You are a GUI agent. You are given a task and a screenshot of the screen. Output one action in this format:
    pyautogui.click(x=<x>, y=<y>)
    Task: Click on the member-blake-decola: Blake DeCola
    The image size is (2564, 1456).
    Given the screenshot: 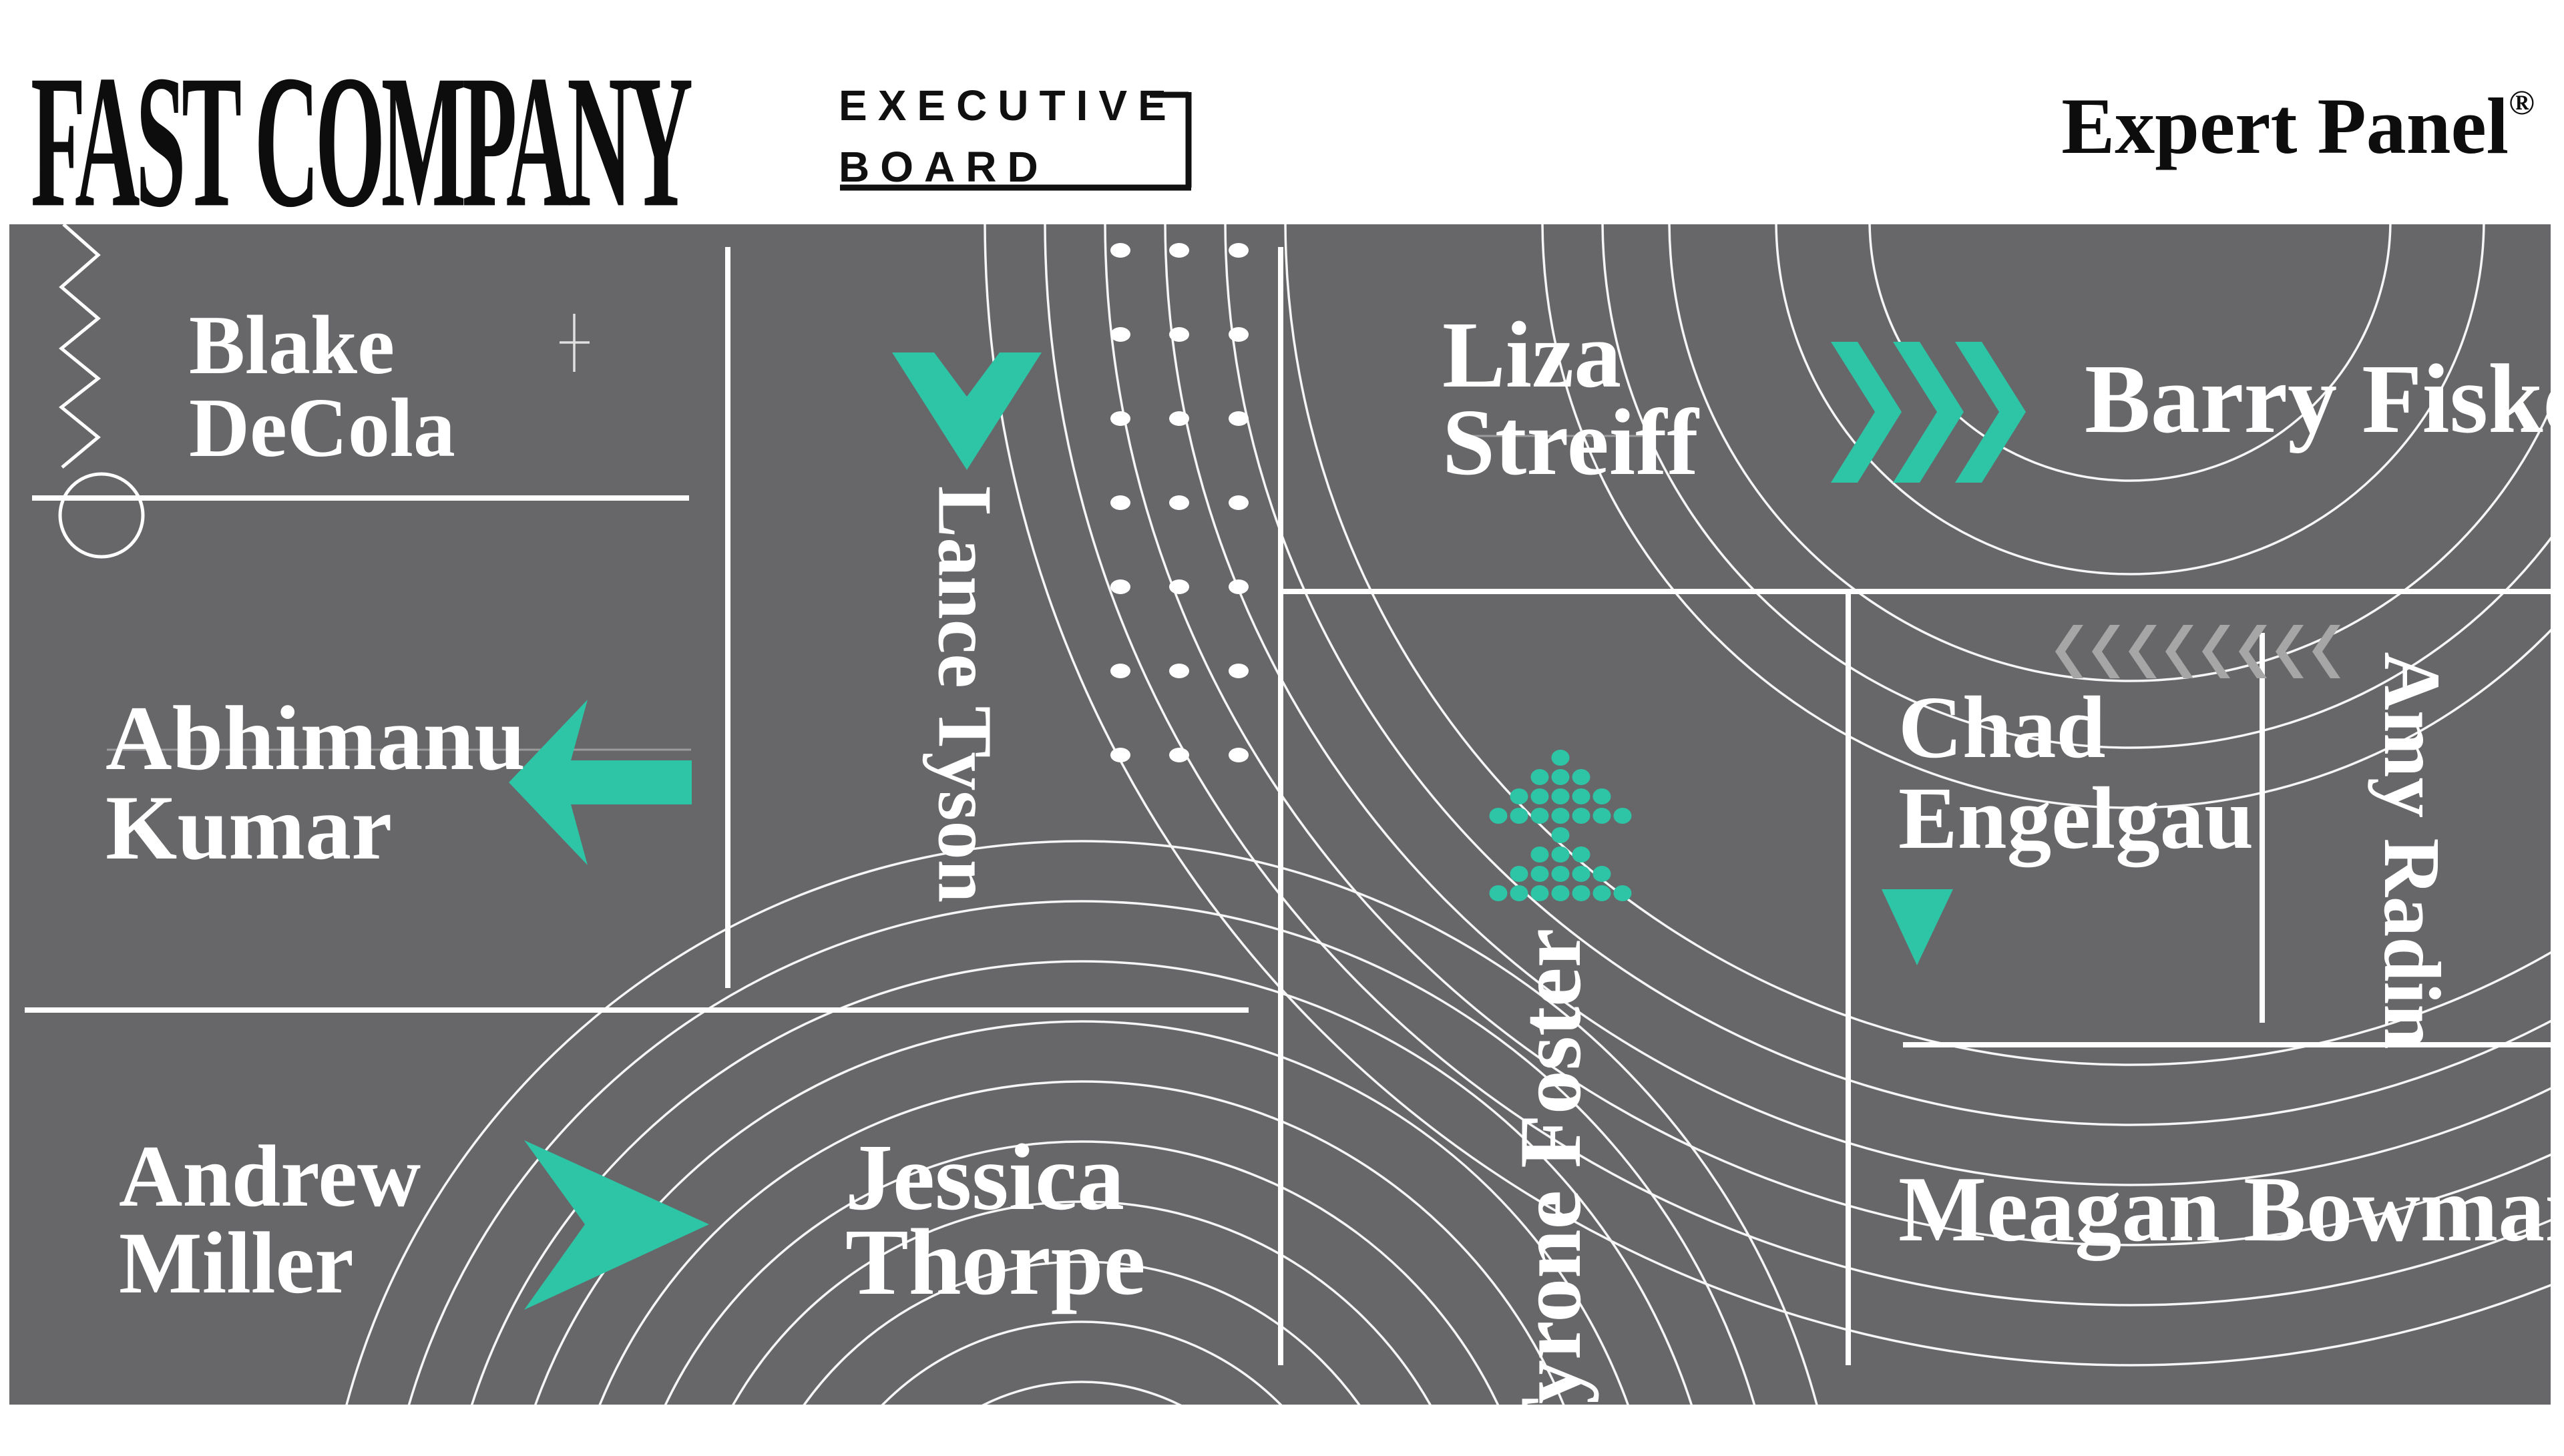 What is the action you would take?
    pyautogui.click(x=322, y=387)
    